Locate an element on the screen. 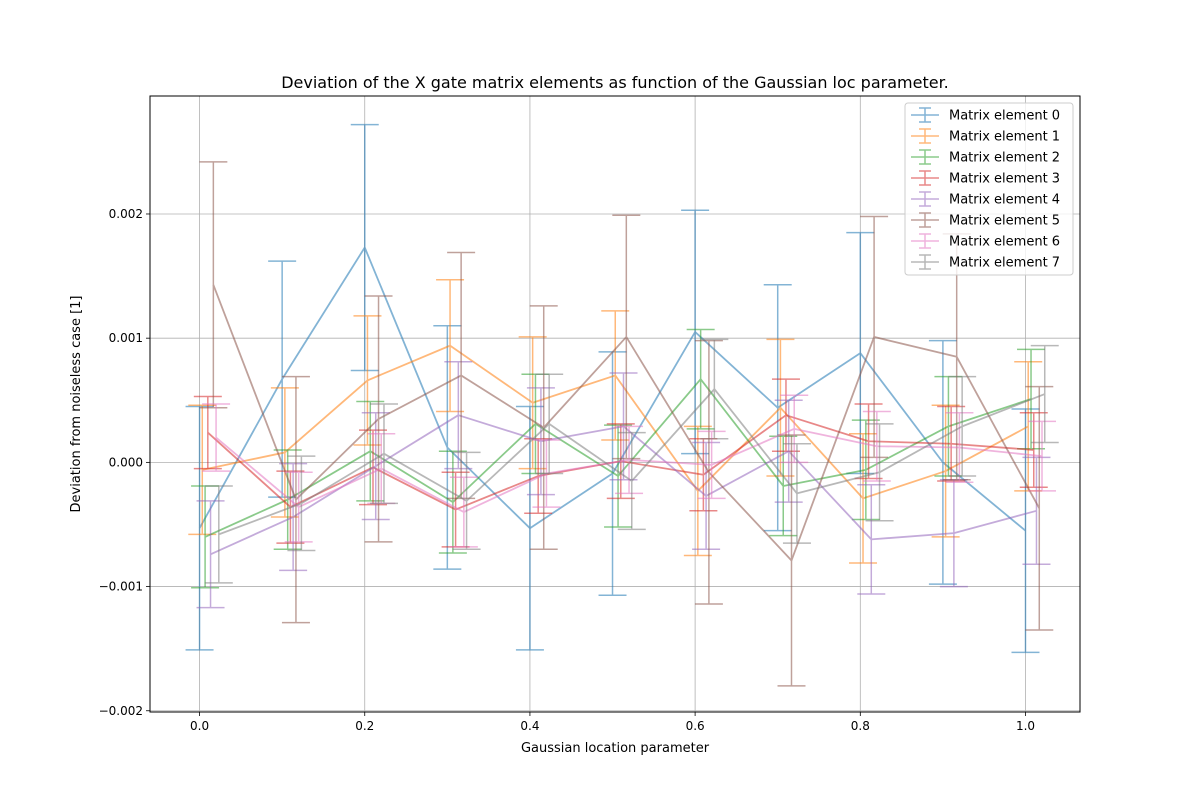 The image size is (1200, 800). legend-label: Matrix element 3 is located at coordinates (1004, 179).